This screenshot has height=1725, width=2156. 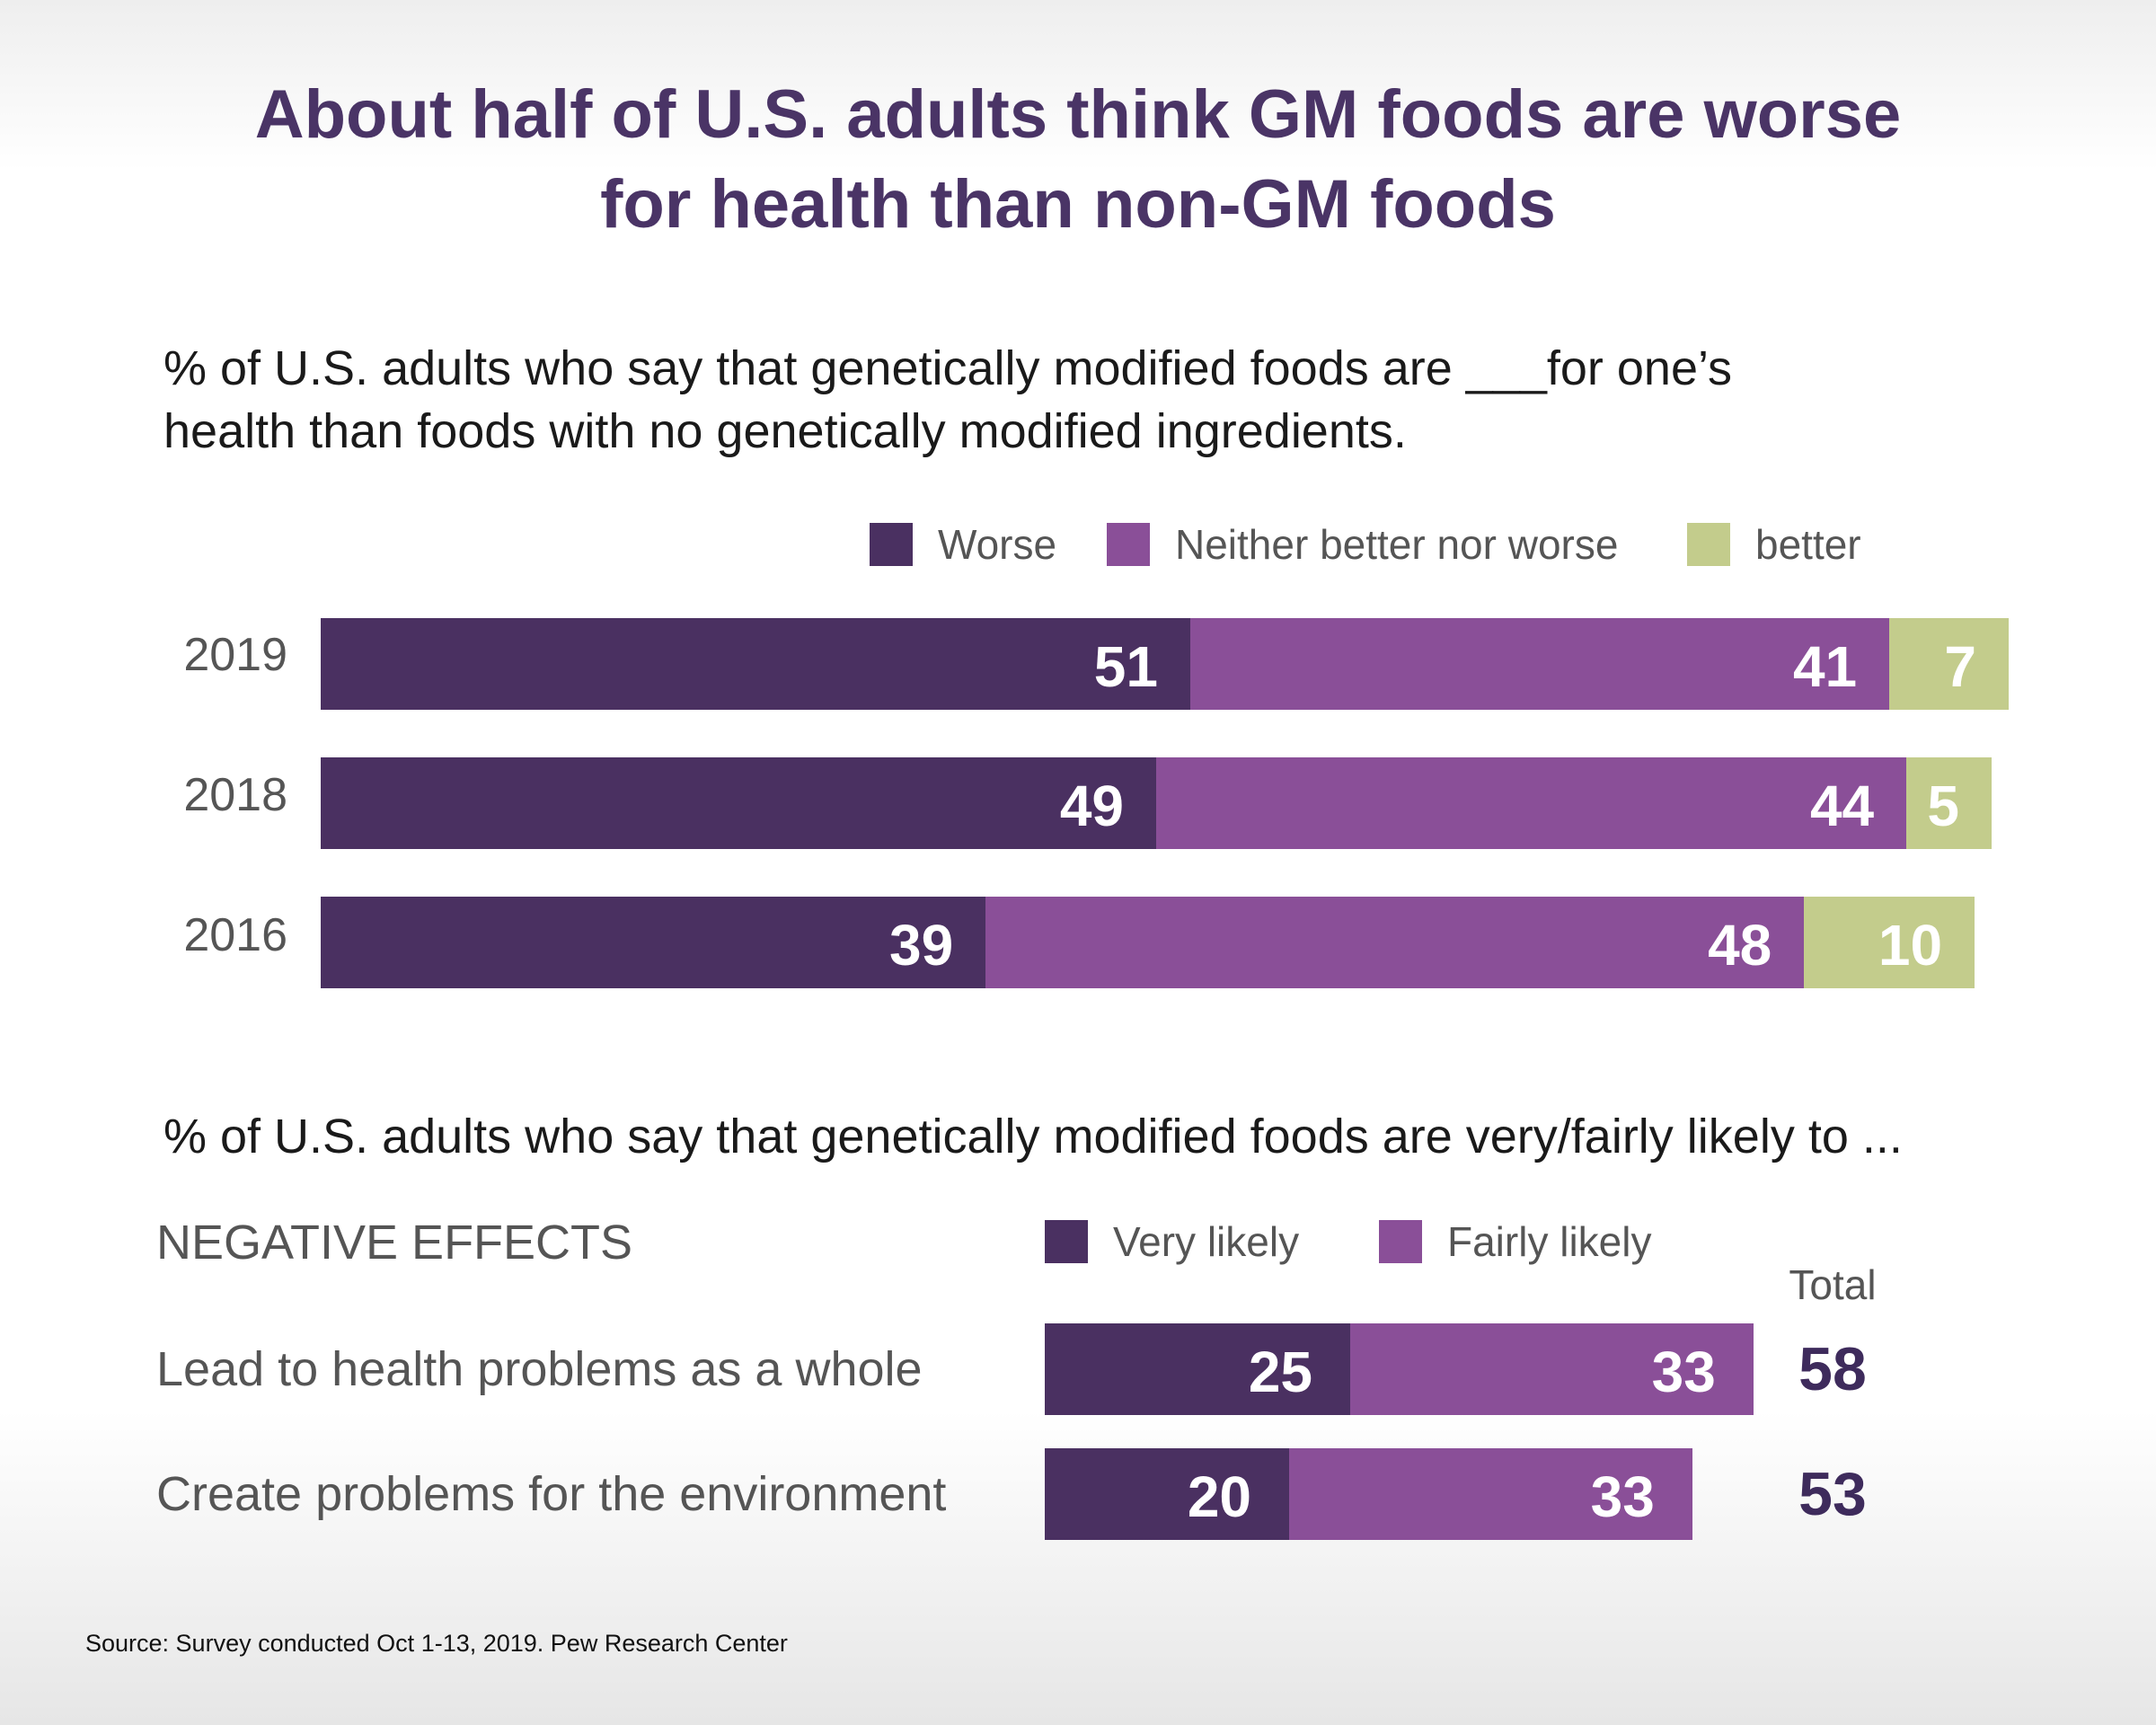 I want to click on data-label-lead-to-health-problems-as-a-whole-fairly-likely: 33, so click(x=1683, y=1372).